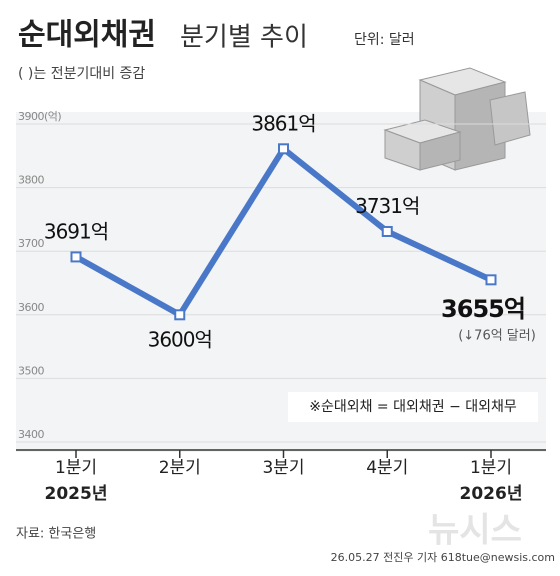 The height and width of the screenshot is (576, 560). I want to click on unit-note: 단위: 달러, so click(384, 40).